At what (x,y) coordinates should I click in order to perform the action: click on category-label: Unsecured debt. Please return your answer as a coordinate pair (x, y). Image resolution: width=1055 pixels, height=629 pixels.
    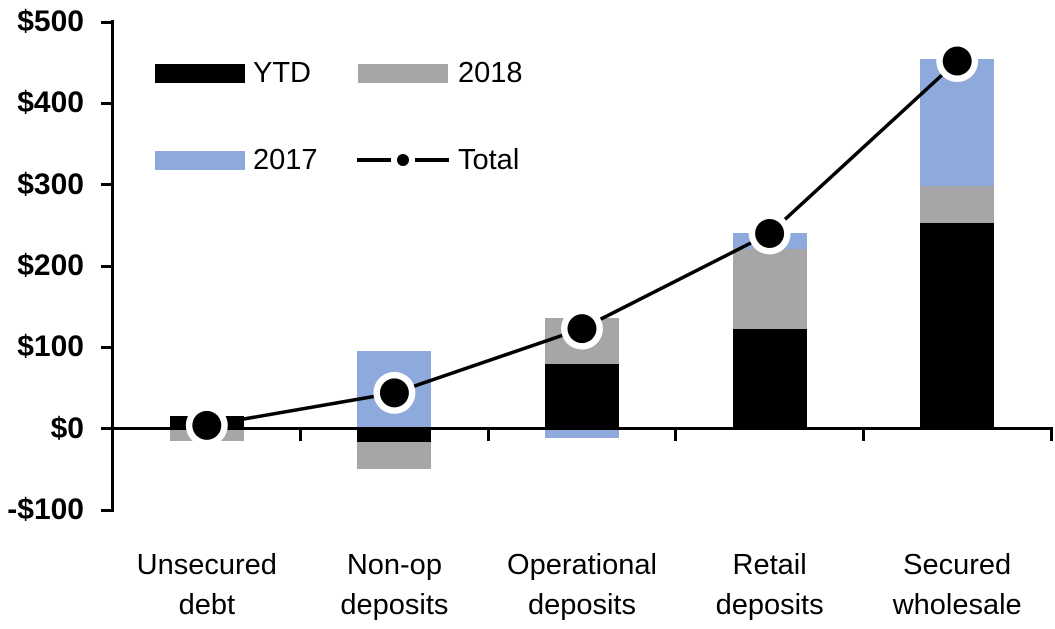
    Looking at the image, I should click on (207, 585).